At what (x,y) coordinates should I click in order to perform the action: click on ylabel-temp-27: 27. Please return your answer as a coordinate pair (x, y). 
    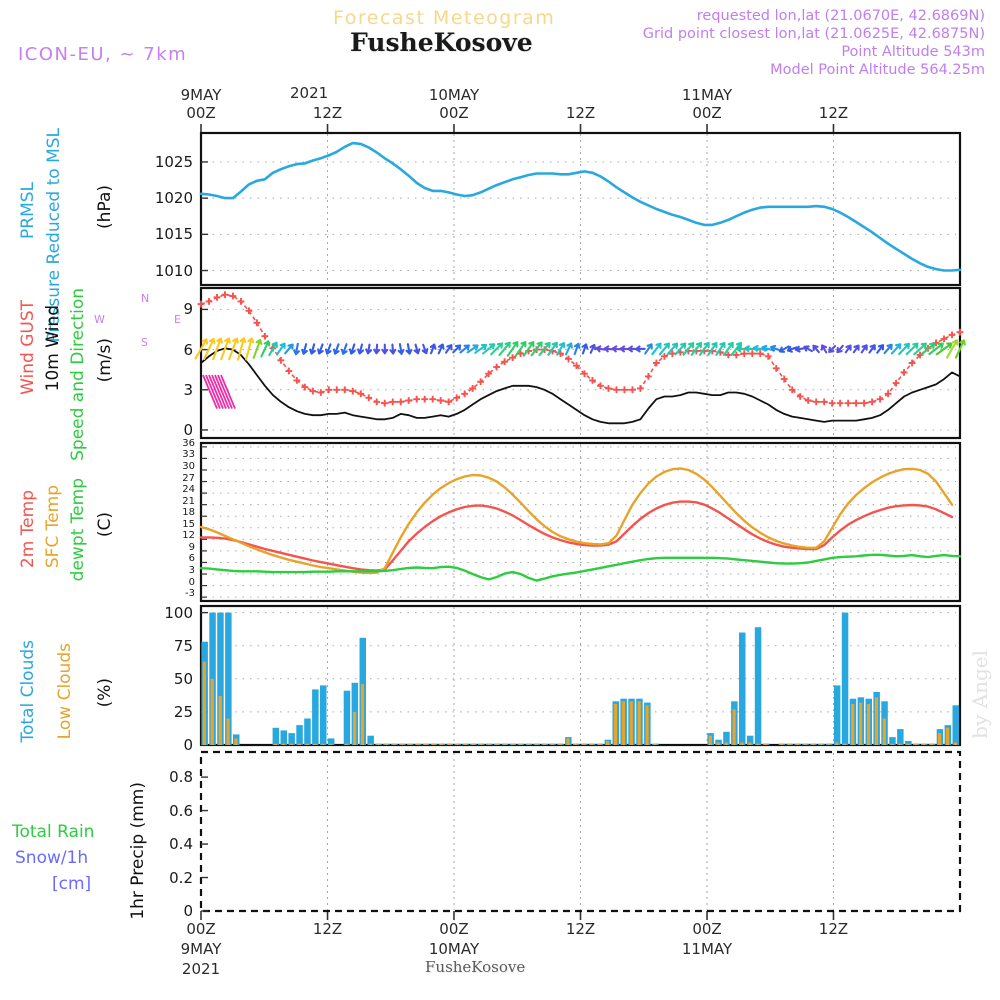
    Looking at the image, I should click on (188, 478).